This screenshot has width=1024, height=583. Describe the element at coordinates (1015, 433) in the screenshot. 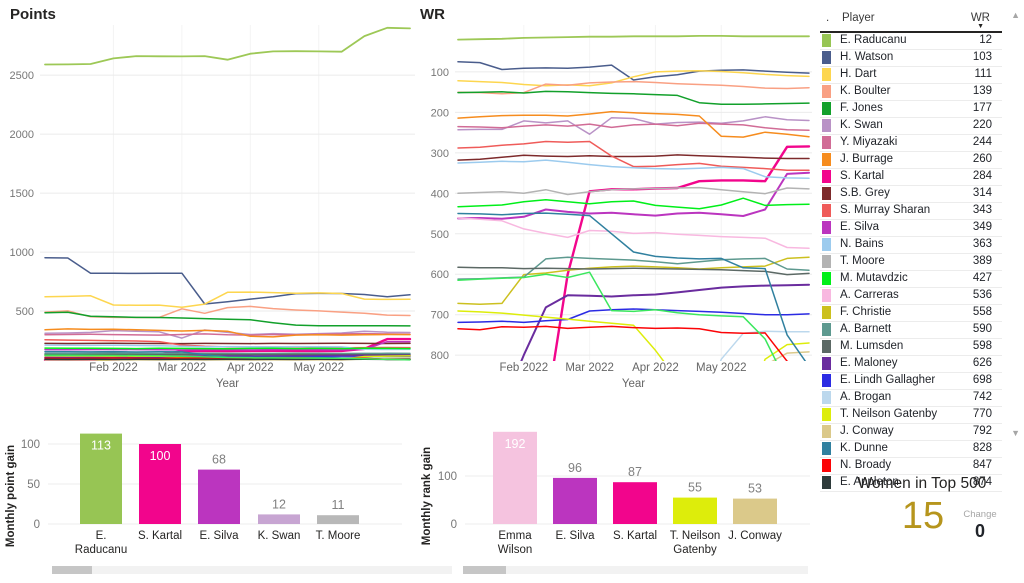

I see `table-scroll-down-icon: ▼` at that location.